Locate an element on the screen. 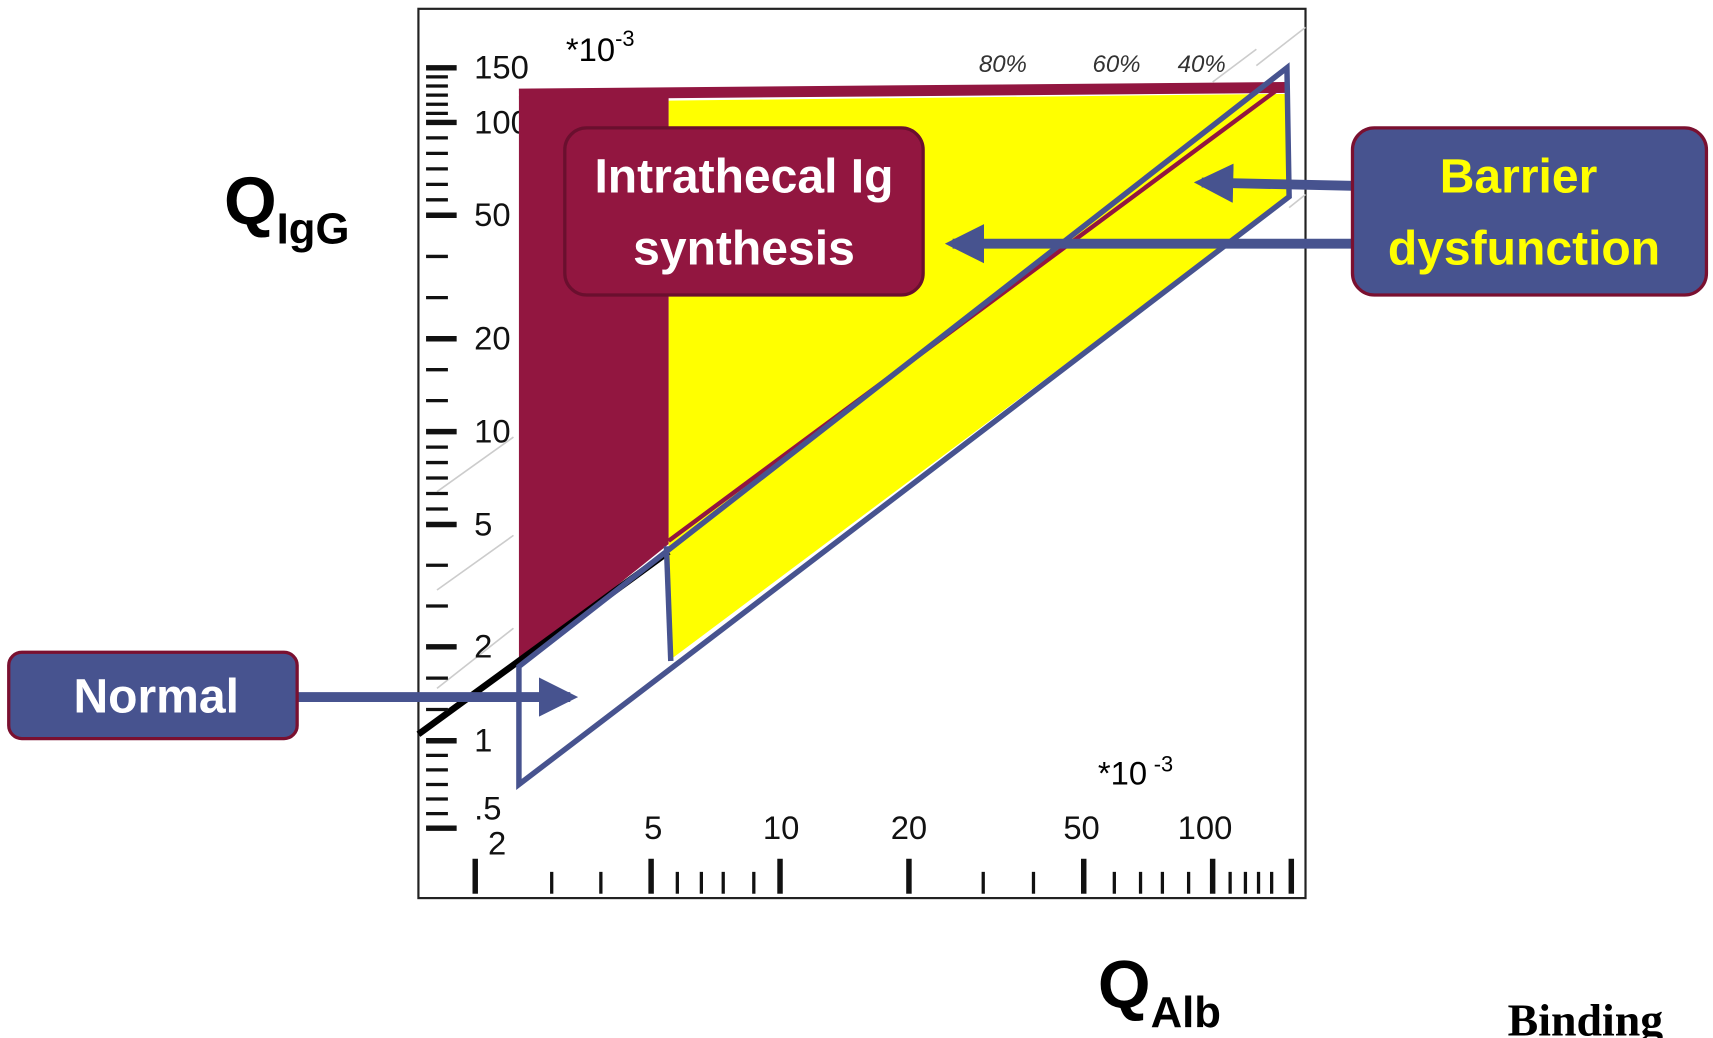 The image size is (1713, 1038). intrathecal-box is located at coordinates (744, 211).